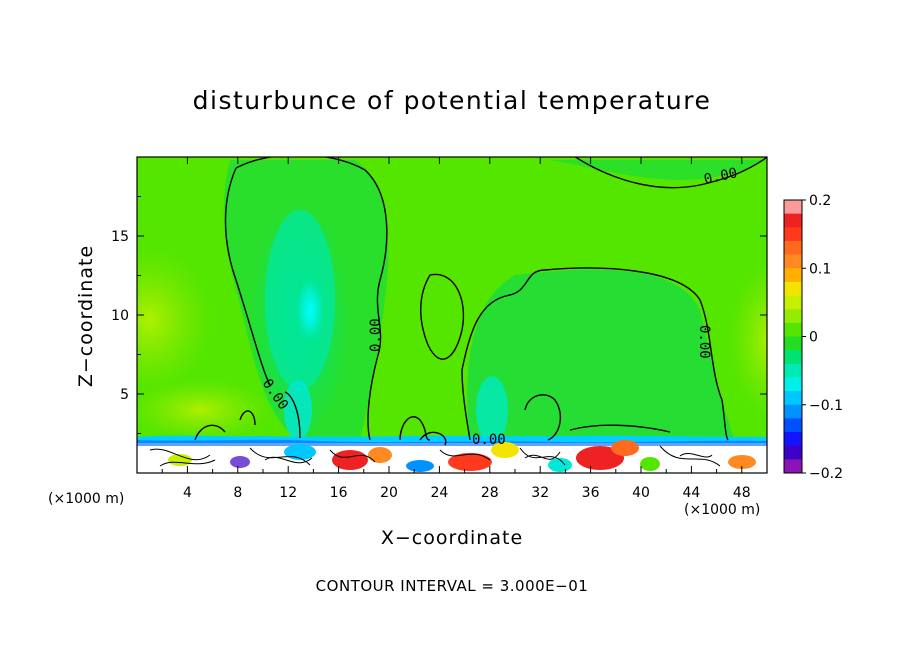 The height and width of the screenshot is (654, 904). What do you see at coordinates (173, 320) in the screenshot?
I see `field-yellow-left` at bounding box center [173, 320].